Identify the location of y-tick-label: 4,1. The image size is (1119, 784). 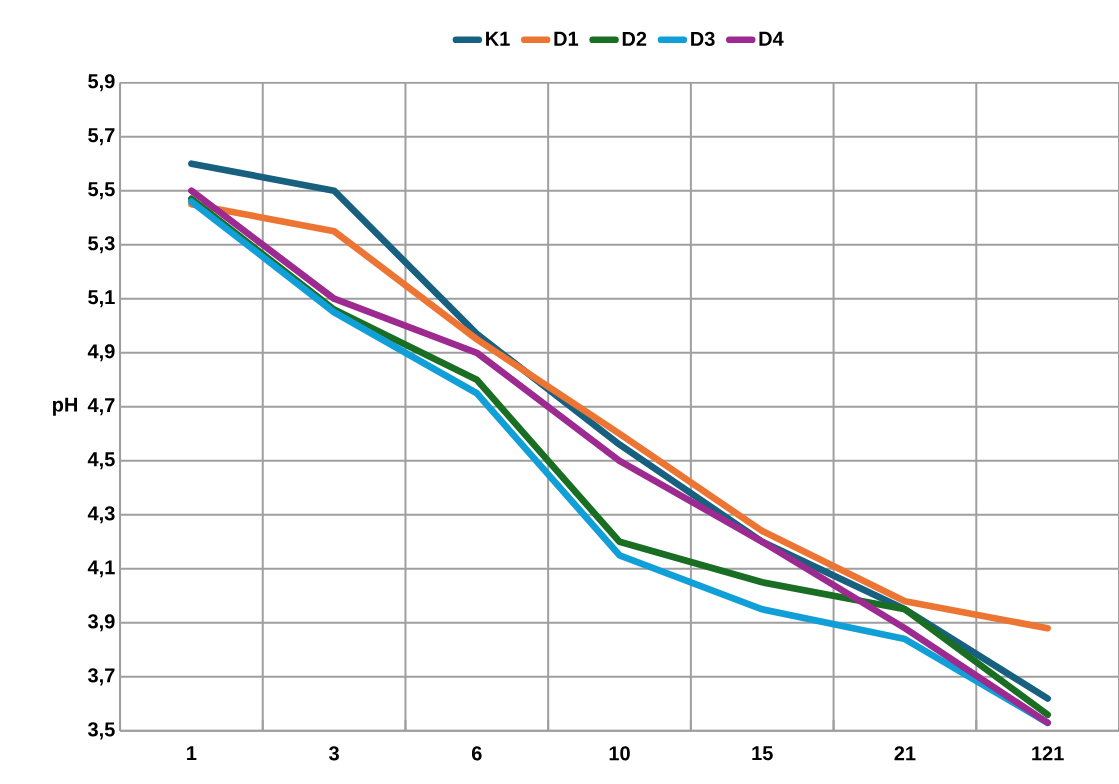
(101, 569).